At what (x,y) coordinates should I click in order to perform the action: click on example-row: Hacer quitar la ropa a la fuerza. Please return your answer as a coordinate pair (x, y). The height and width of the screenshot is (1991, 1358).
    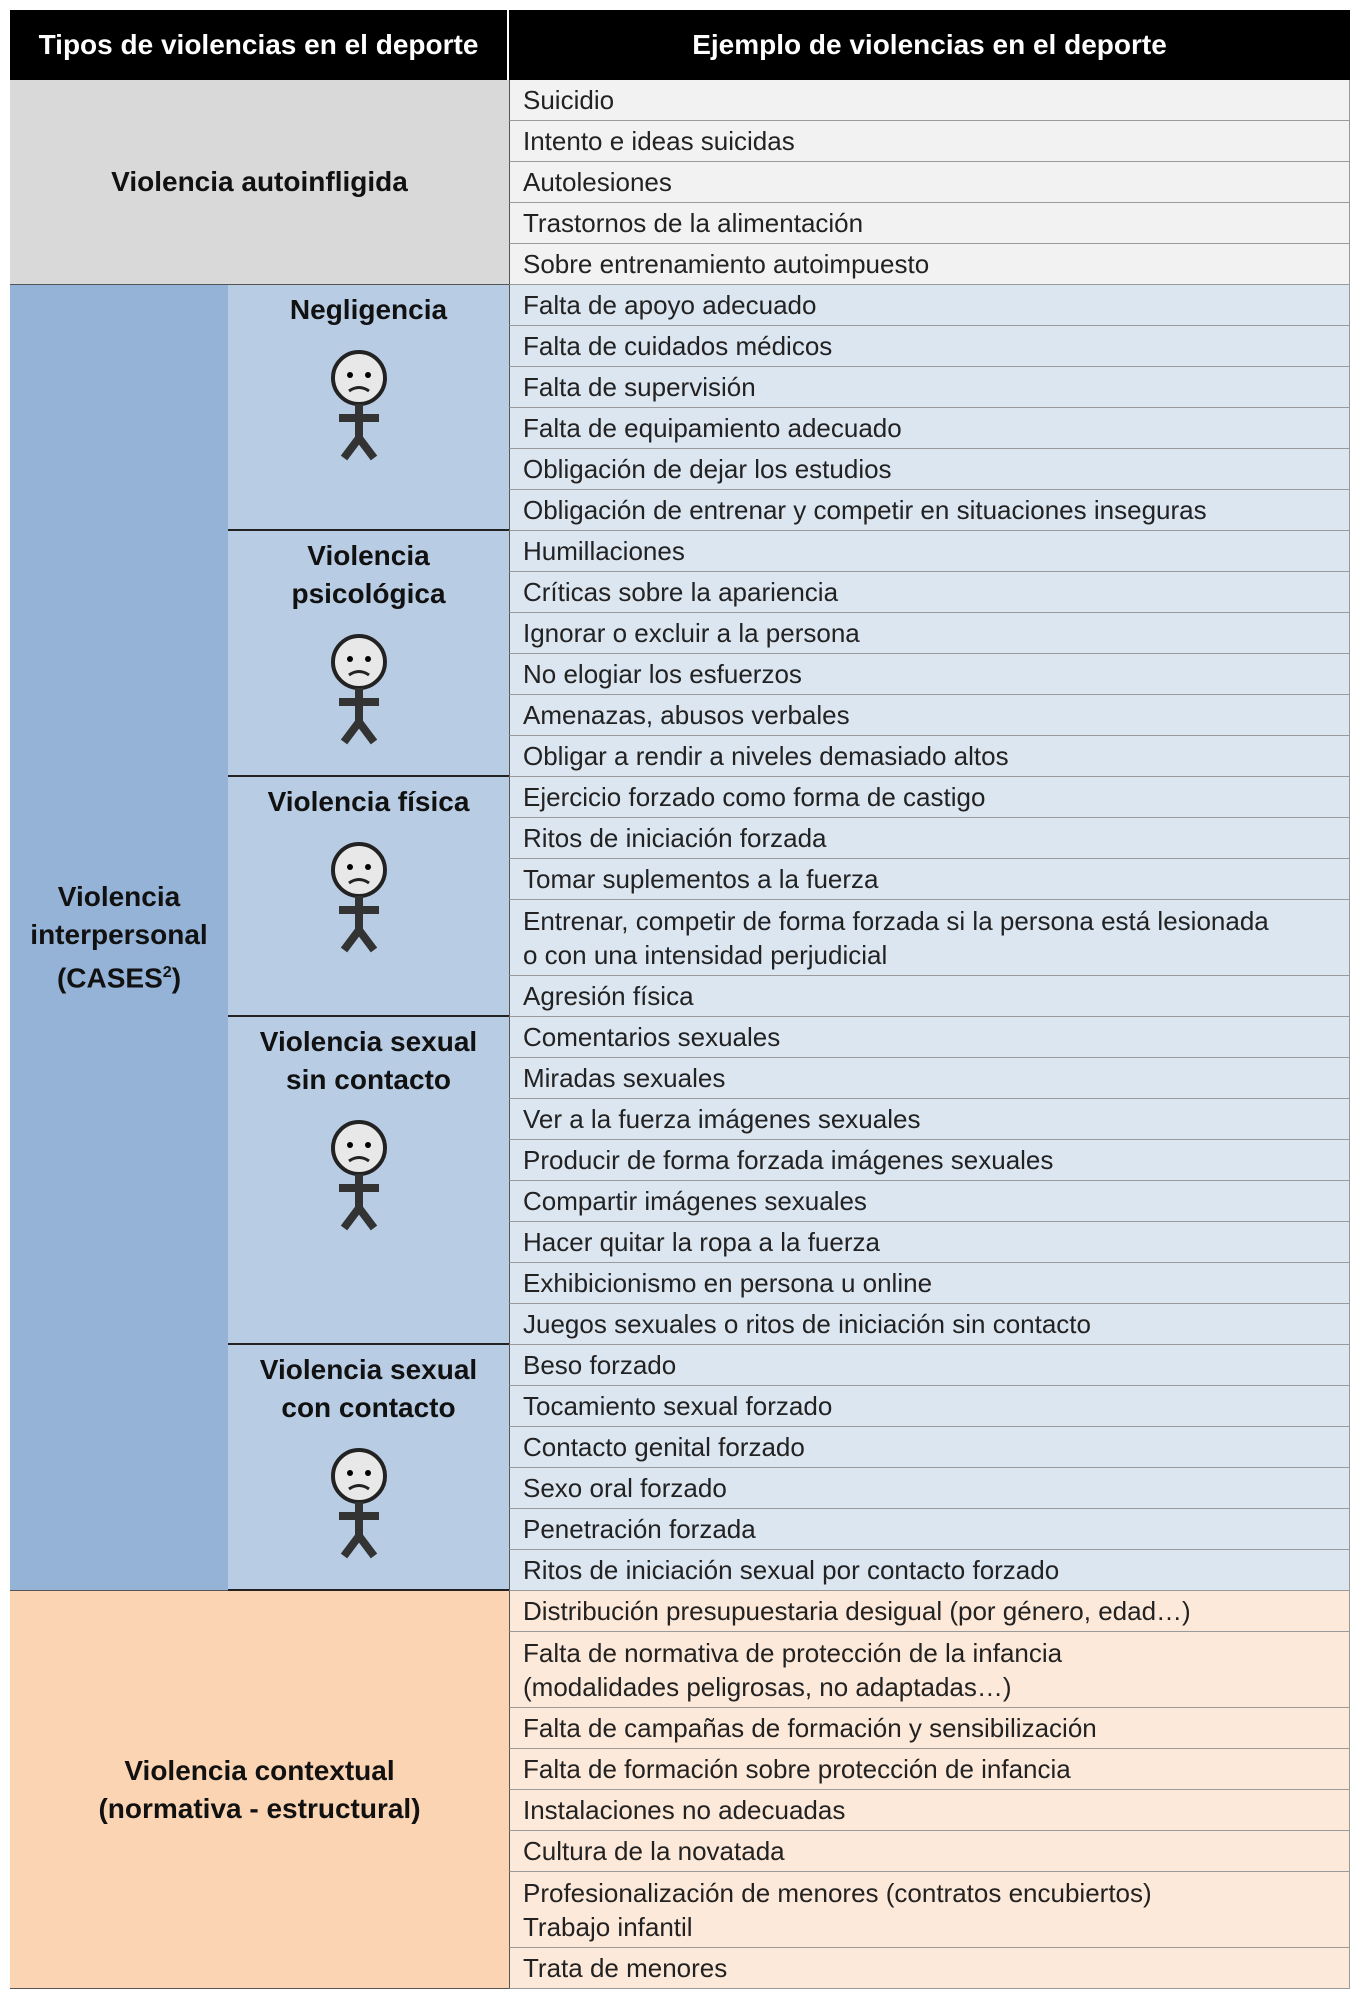
    Looking at the image, I should click on (929, 1242).